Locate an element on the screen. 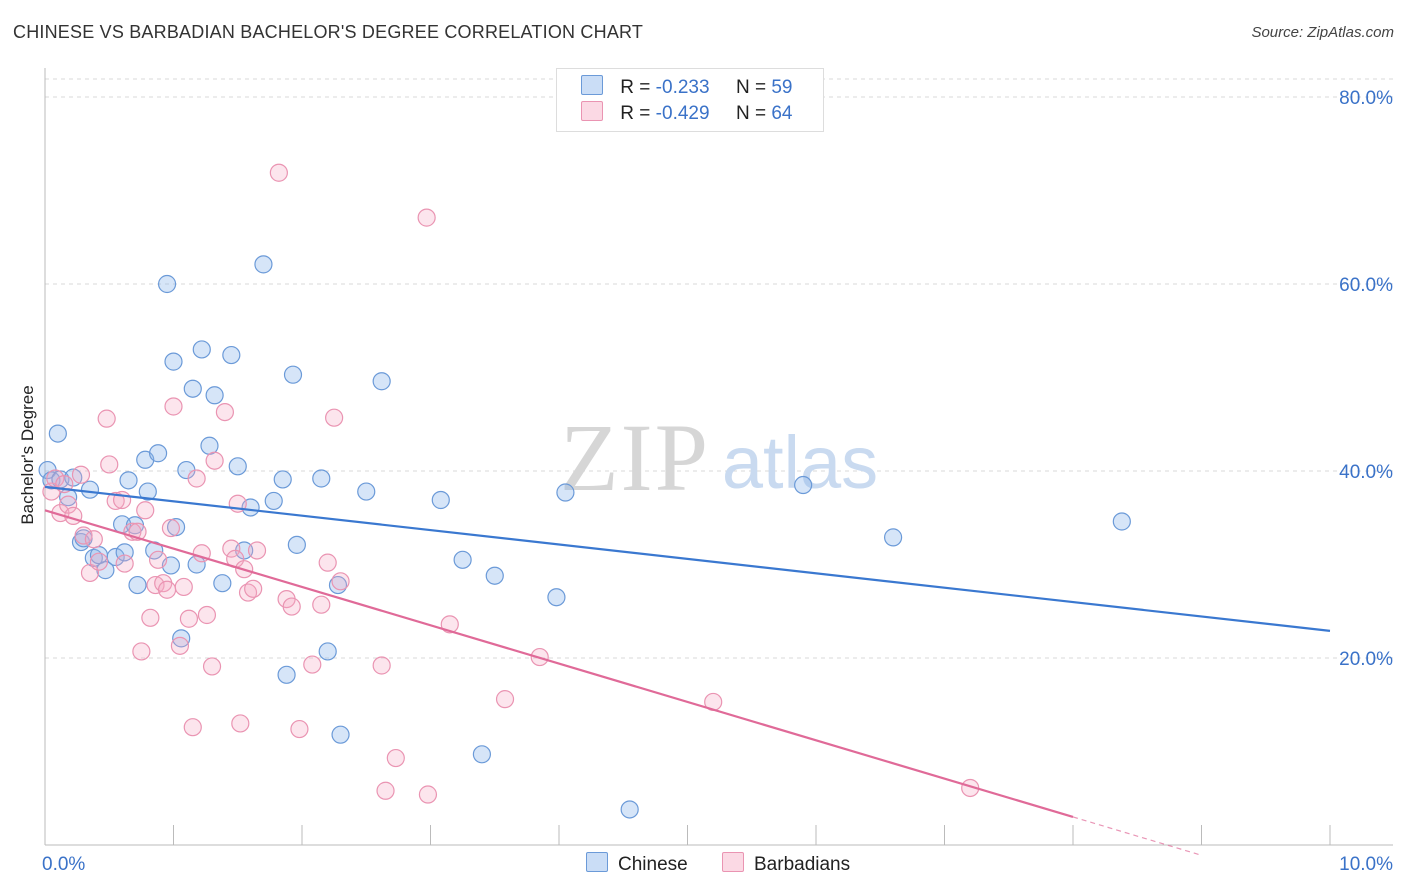 This screenshot has height=892, width=1406. legend-r-value: -0.233 is located at coordinates (682, 87).